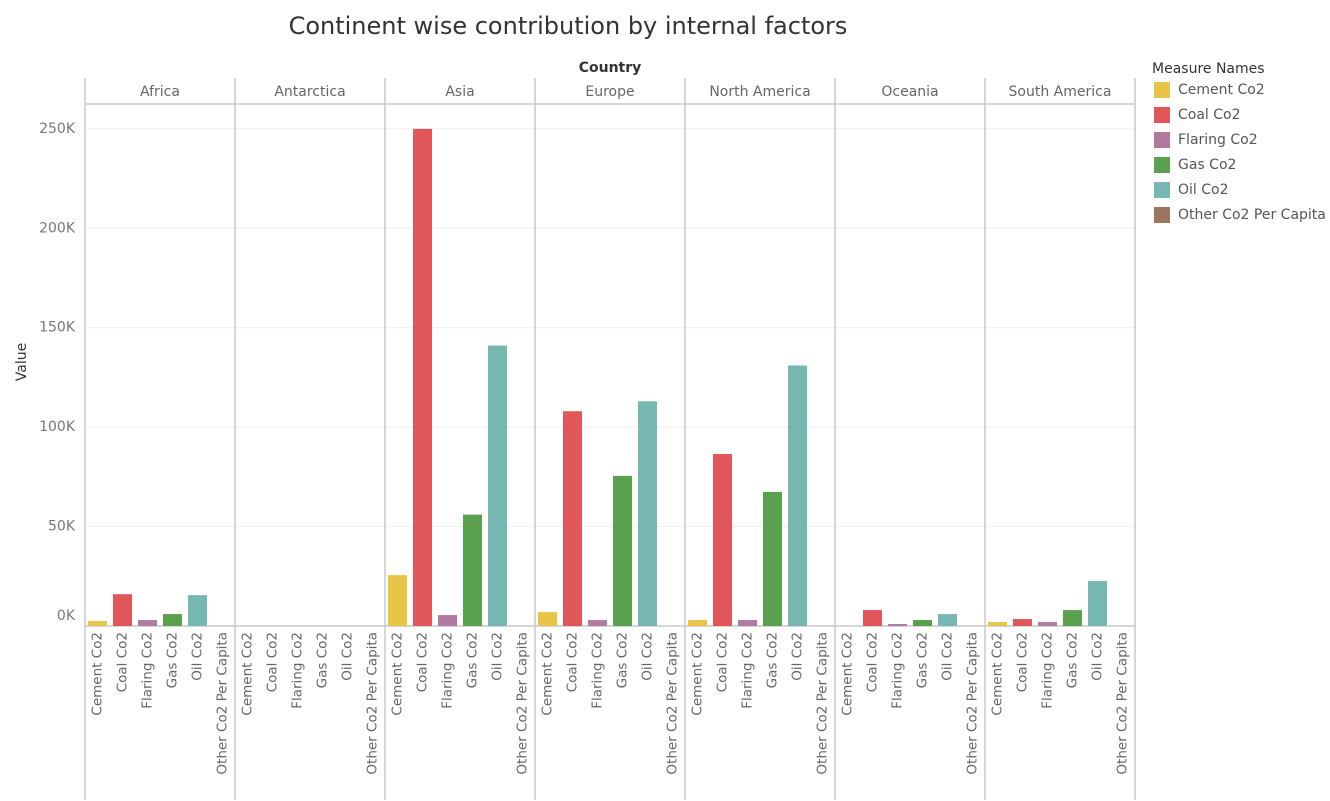 The width and height of the screenshot is (1330, 801). What do you see at coordinates (1218, 140) in the screenshot?
I see `legend-label: Flaring Co2` at bounding box center [1218, 140].